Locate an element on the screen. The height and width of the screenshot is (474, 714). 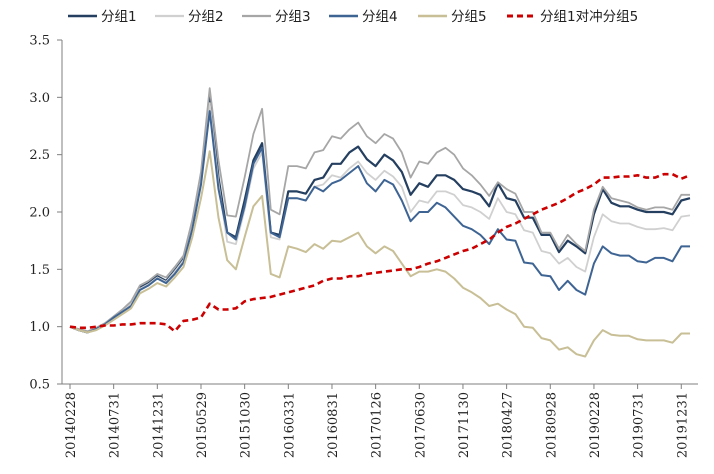
x-tick-label: 20140228 is located at coordinates (71, 425).